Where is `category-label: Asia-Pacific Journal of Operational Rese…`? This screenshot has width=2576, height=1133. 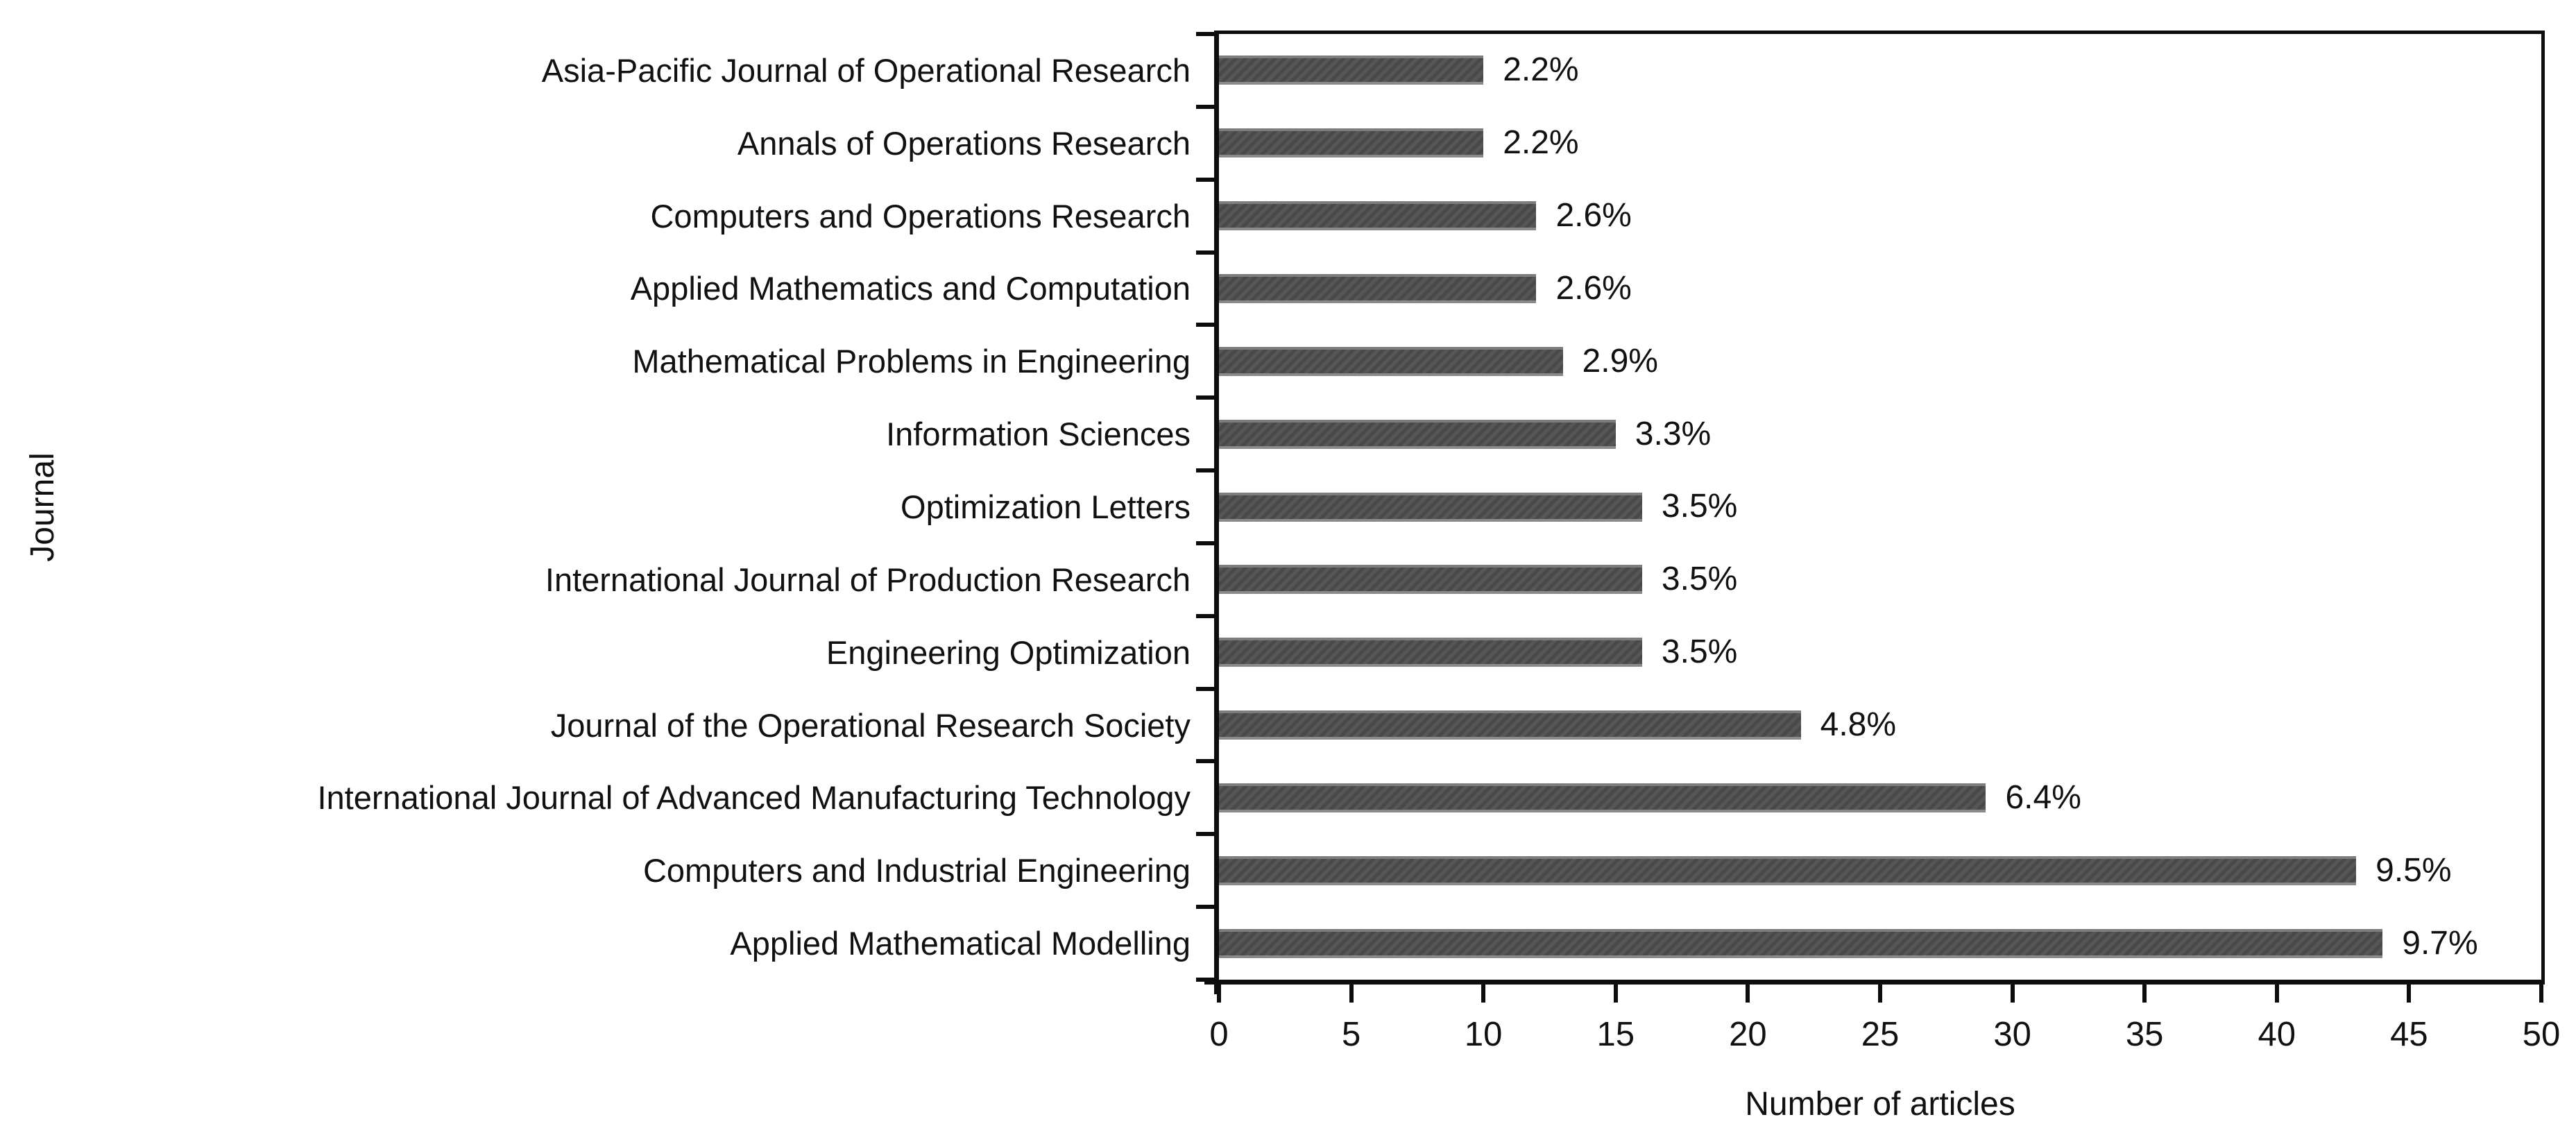 category-label: Asia-Pacific Journal of Operational Rese… is located at coordinates (866, 70).